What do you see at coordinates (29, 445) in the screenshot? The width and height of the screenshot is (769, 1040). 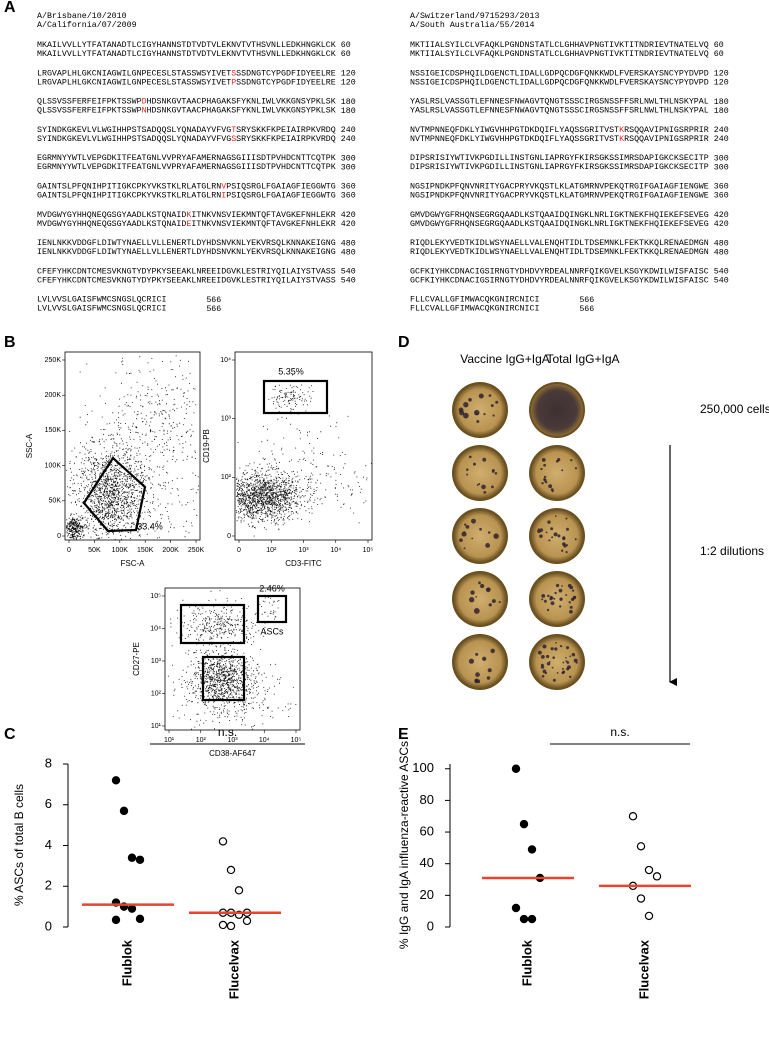 I see `y-axis-label: SSC-A` at bounding box center [29, 445].